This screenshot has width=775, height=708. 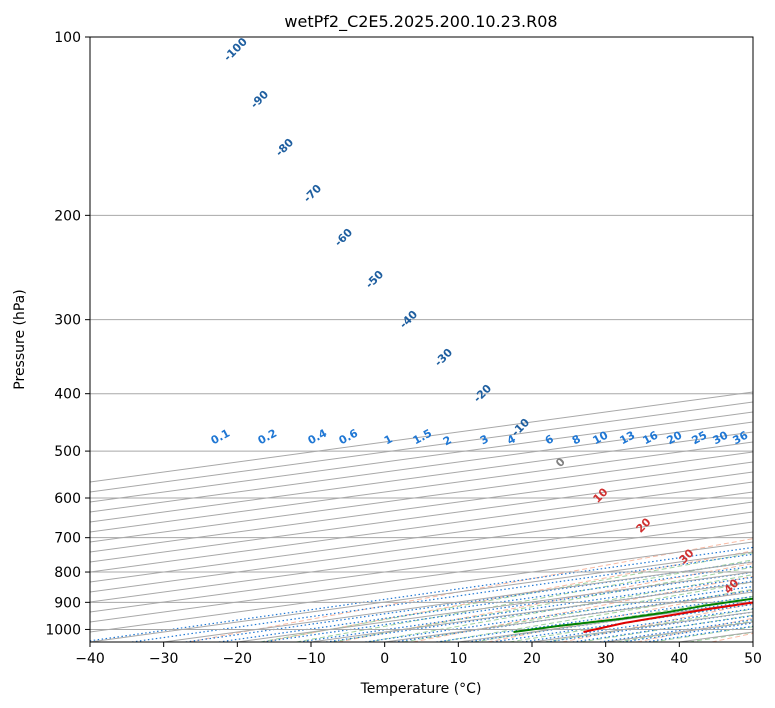 I want to click on mixing-ratio-label: 16, so click(x=651, y=437).